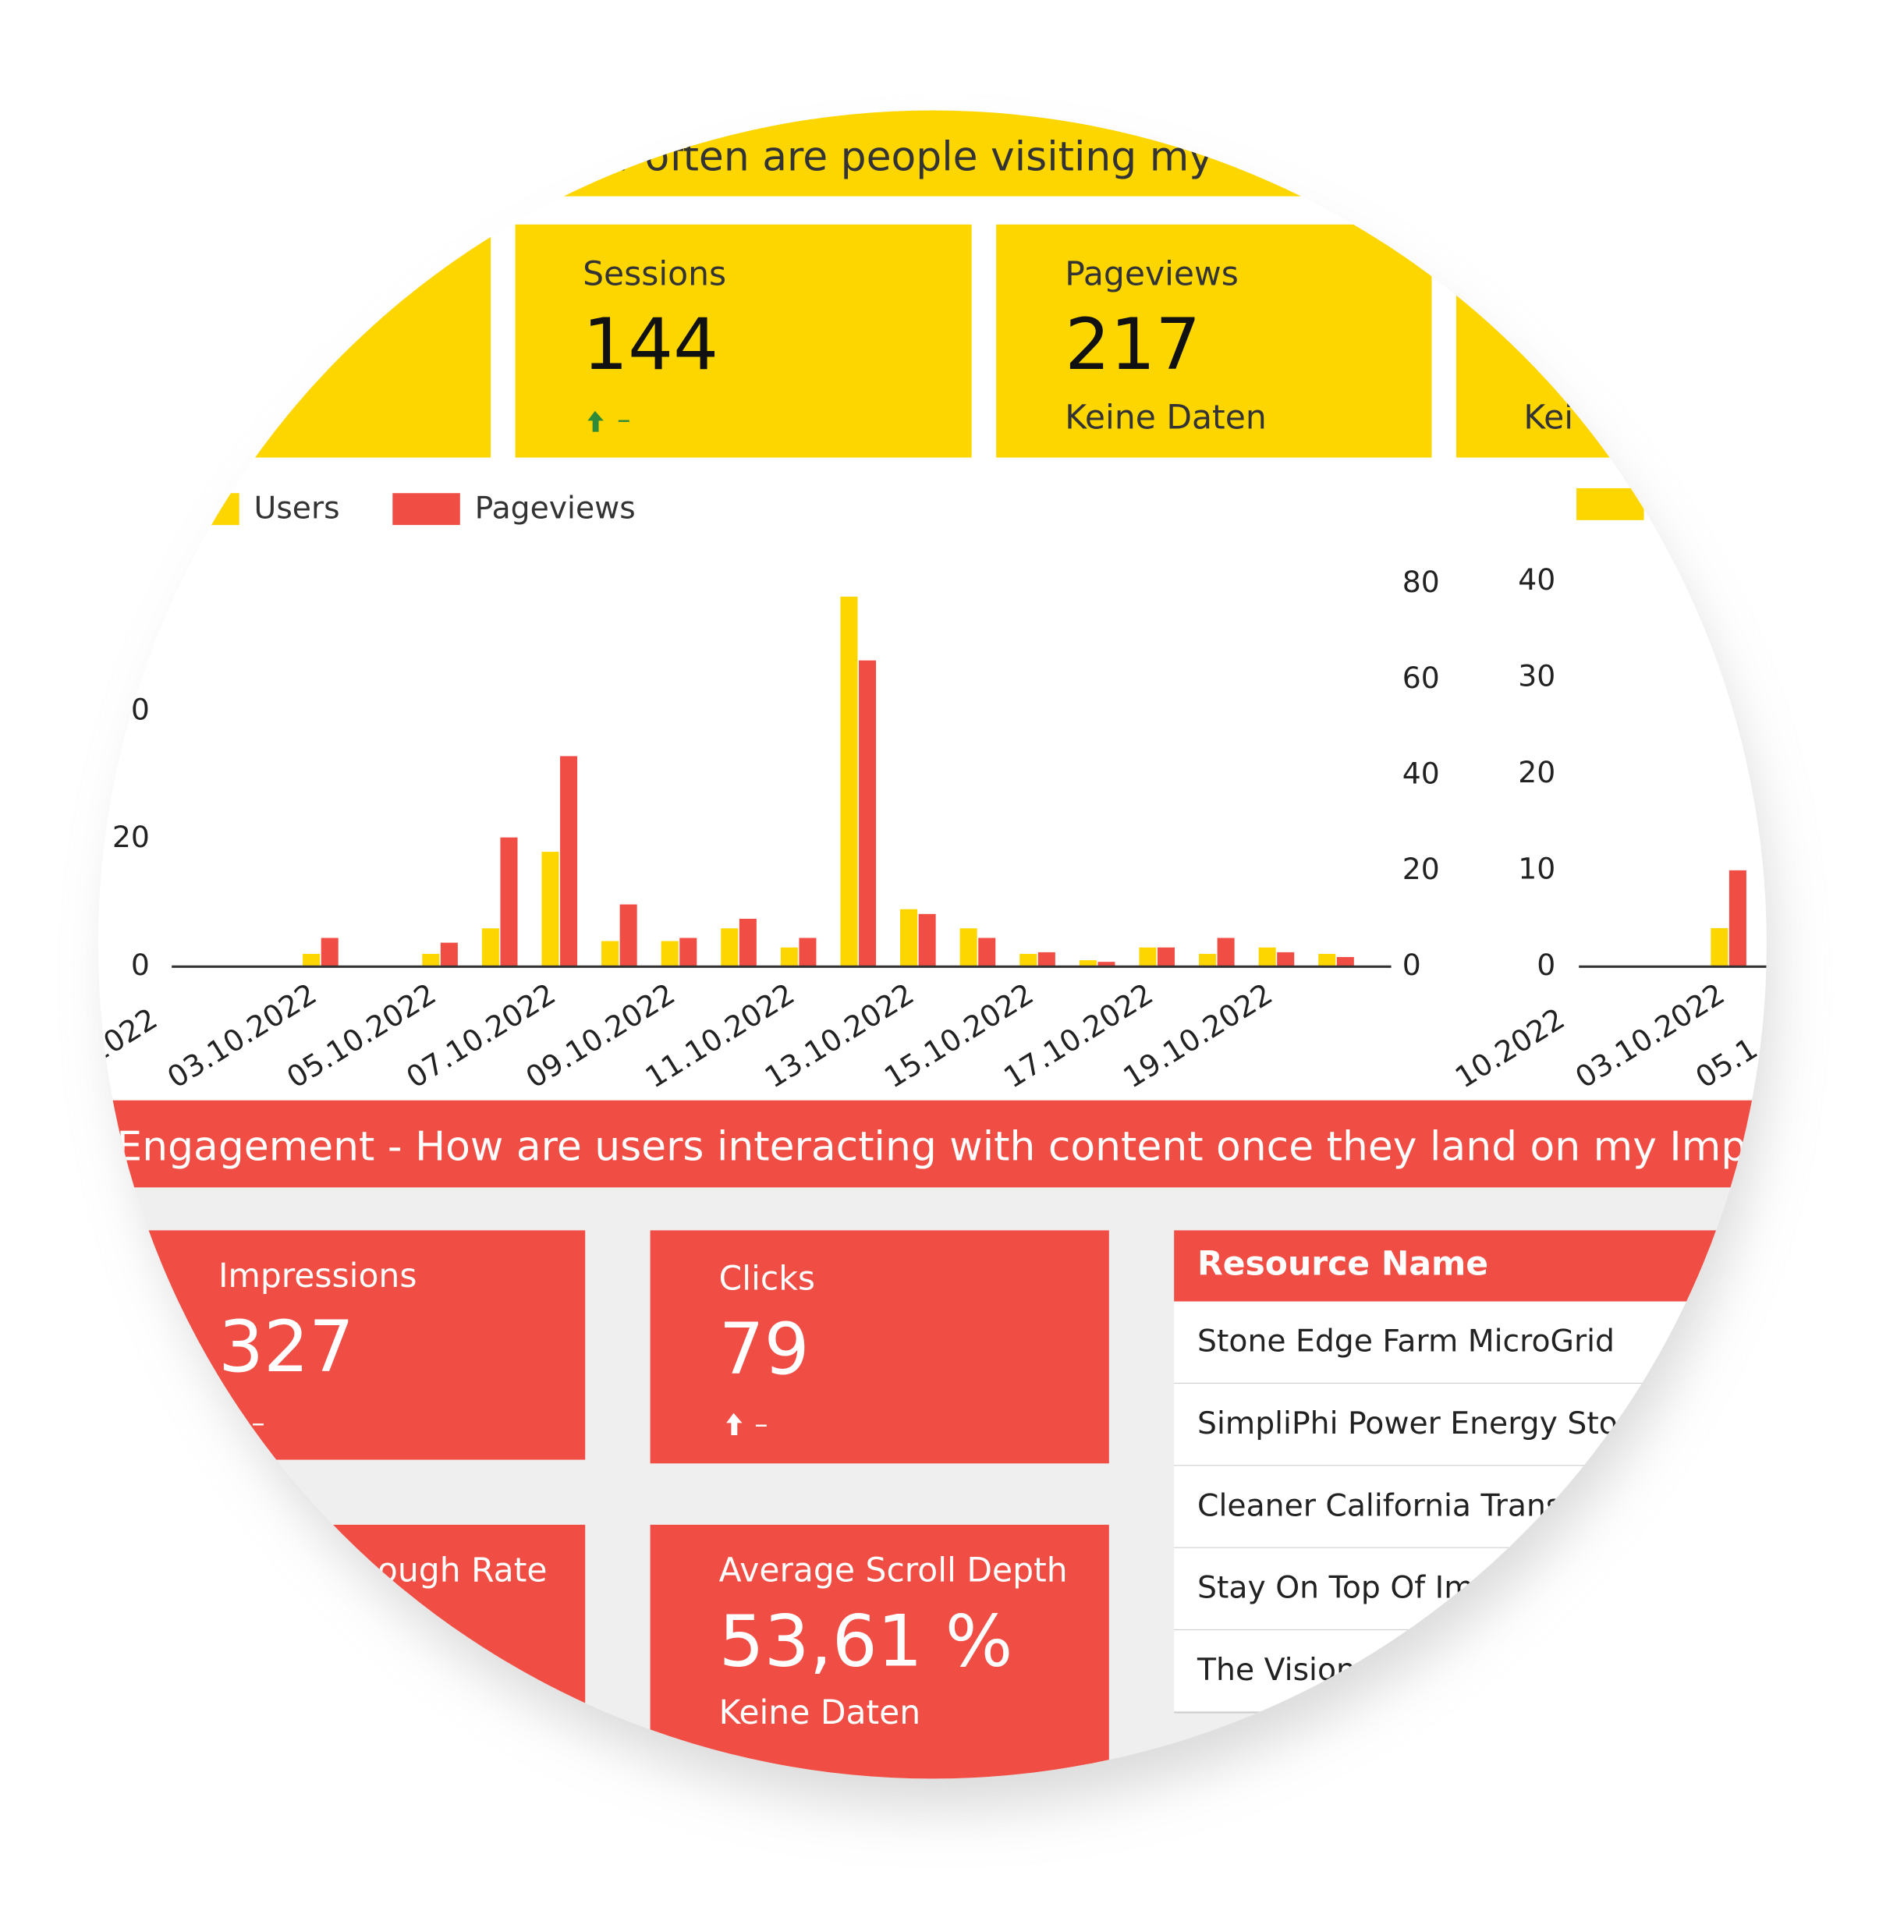  I want to click on y2-tick-label: 60, so click(1421, 678).